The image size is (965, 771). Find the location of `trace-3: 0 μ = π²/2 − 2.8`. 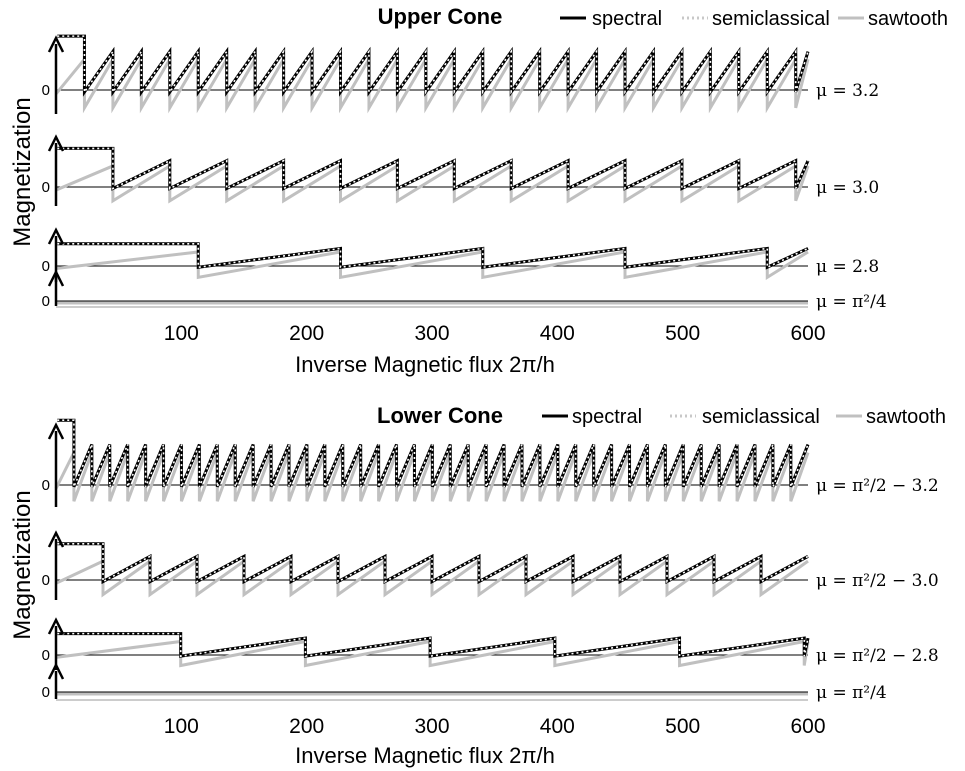

trace-3: 0 μ = π²/2 − 2.8 is located at coordinates (490, 643).